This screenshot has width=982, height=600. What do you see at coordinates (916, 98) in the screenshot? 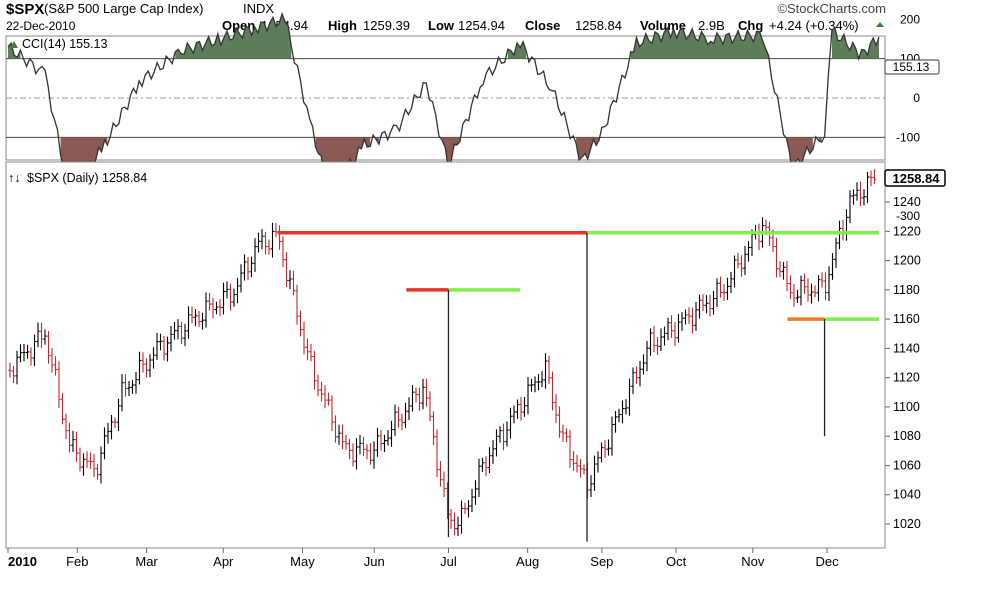
I see `cci-tick-label: 0` at bounding box center [916, 98].